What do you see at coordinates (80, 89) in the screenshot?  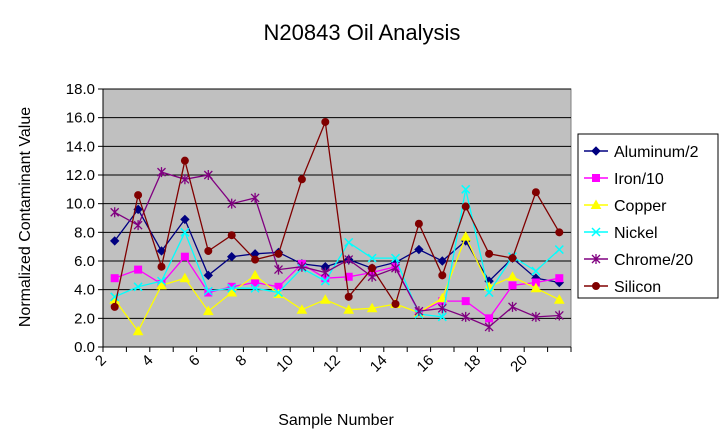 I see `y-tick-label: 18.0` at bounding box center [80, 89].